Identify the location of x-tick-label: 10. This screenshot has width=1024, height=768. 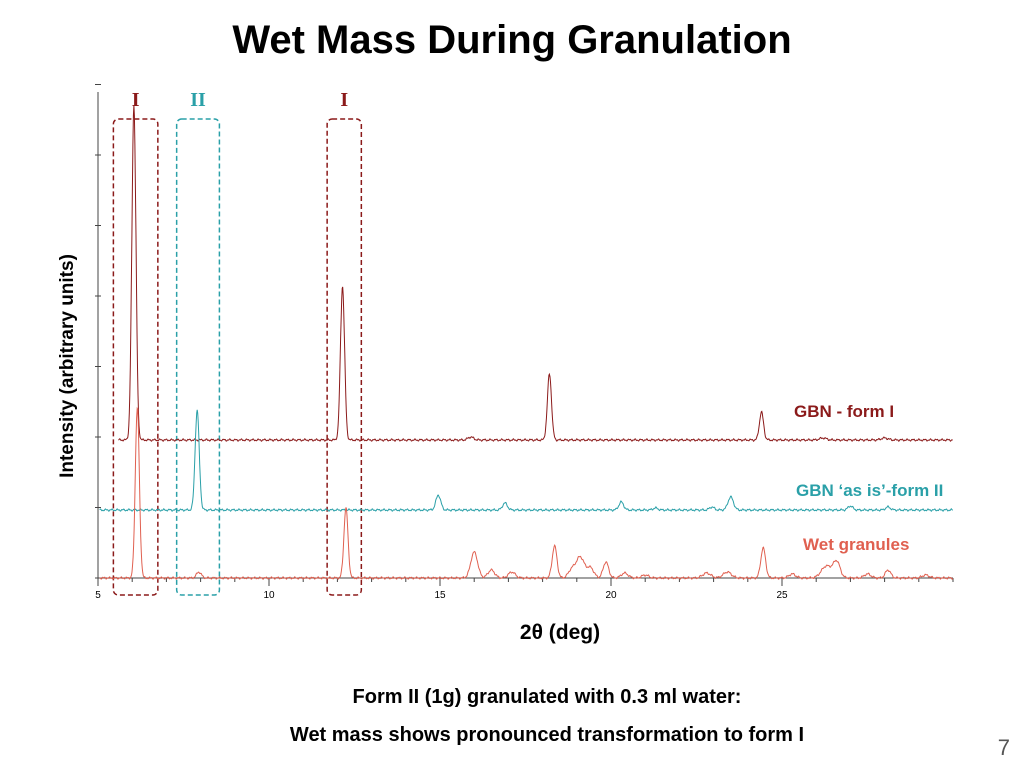
(269, 595).